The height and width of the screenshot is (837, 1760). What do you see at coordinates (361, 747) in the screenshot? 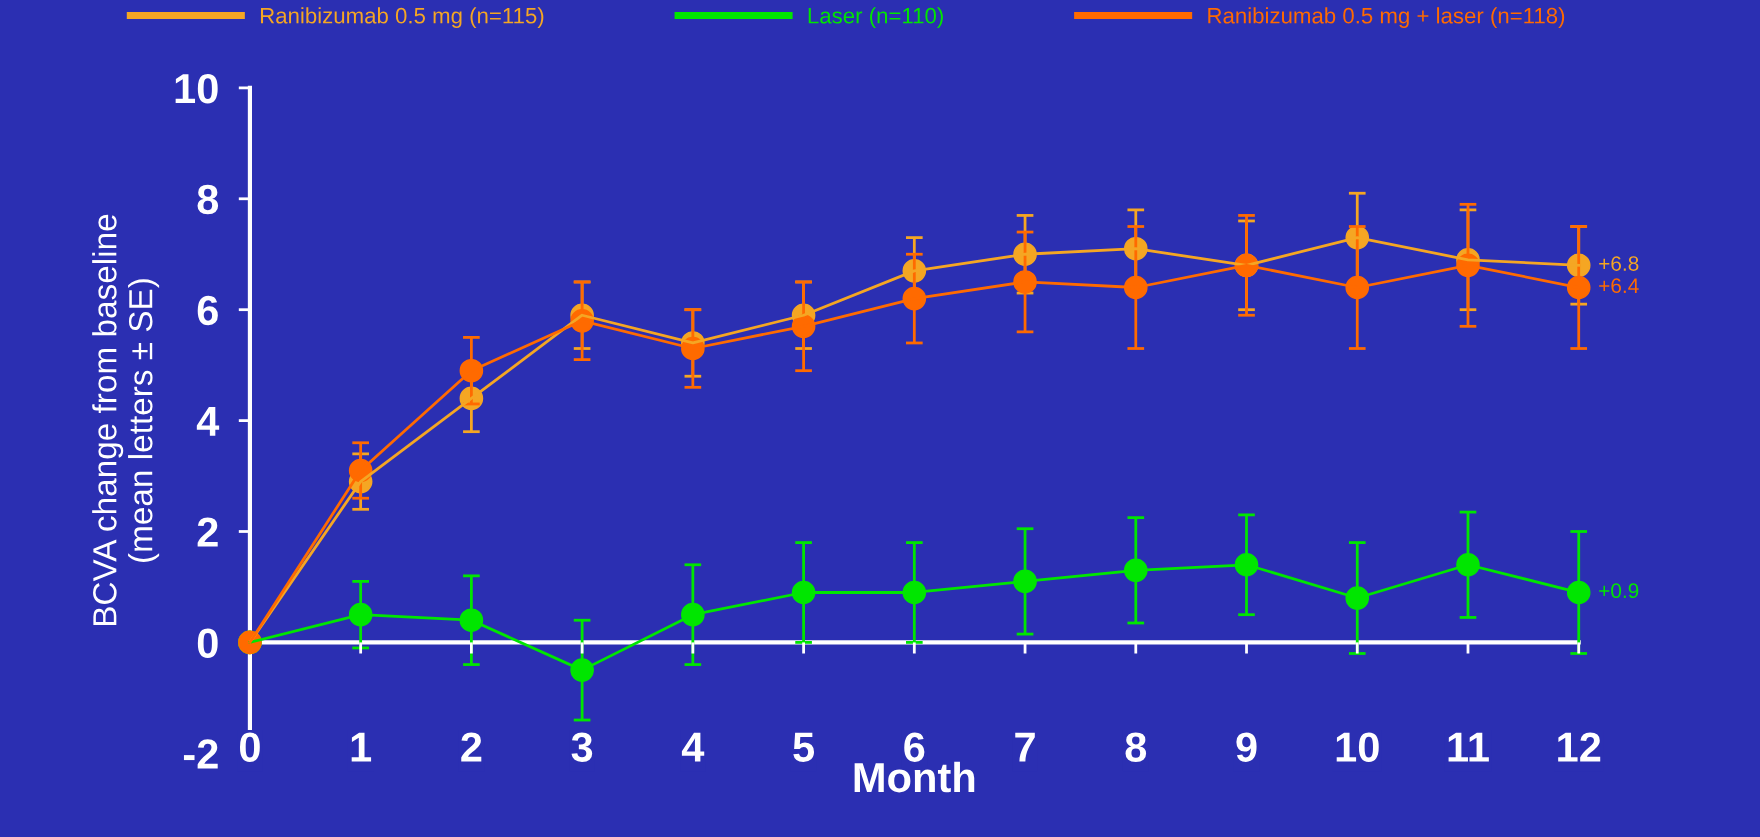
I see `x-tick-label: 1` at bounding box center [361, 747].